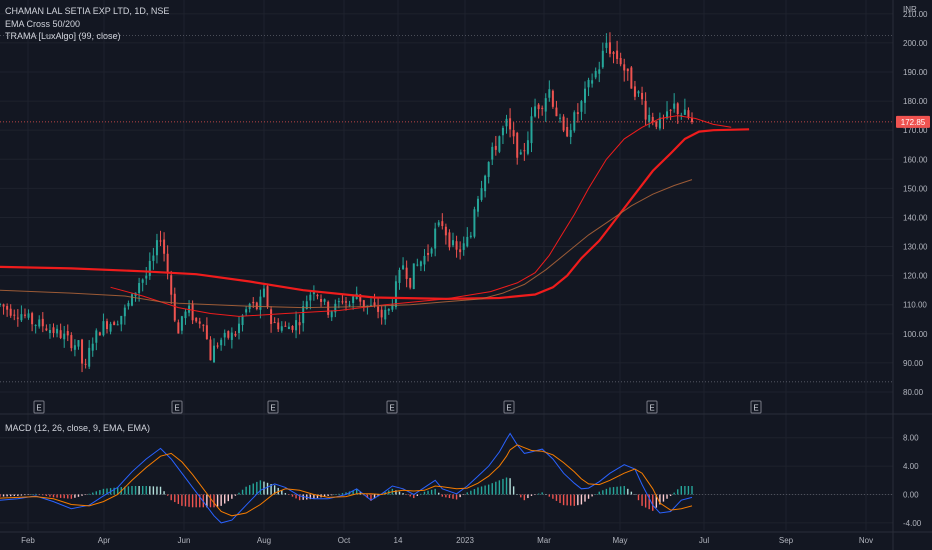 This screenshot has height=550, width=932. Describe the element at coordinates (398, 540) in the screenshot. I see `time-tick-label: 14` at that location.